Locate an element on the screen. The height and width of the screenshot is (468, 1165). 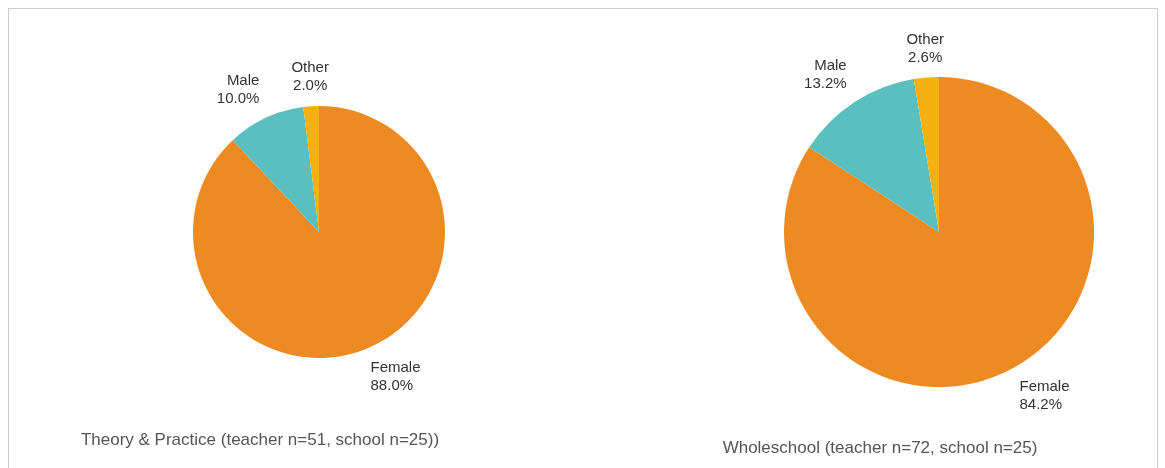
data-label: 13.2% is located at coordinates (825, 83).